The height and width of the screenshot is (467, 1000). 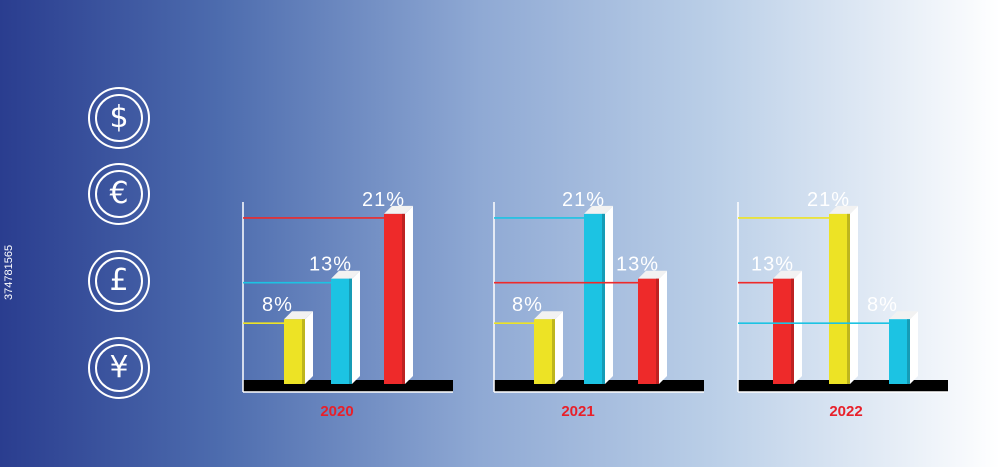 I want to click on chart-2022: 13% 21% 8% 2022, so click(x=842, y=304).